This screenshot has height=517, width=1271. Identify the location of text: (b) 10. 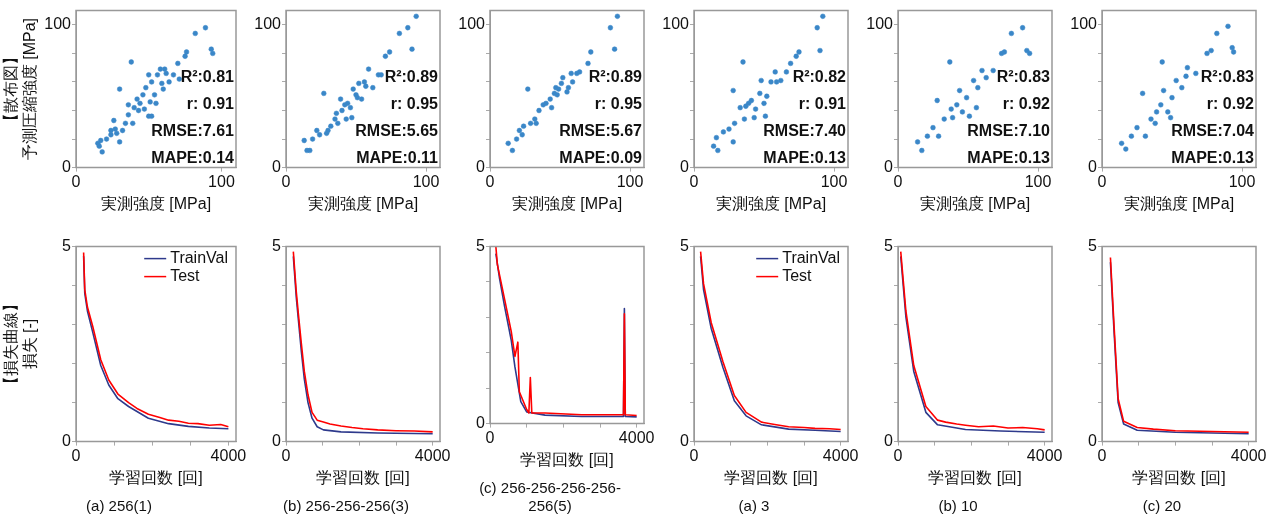
(958, 506).